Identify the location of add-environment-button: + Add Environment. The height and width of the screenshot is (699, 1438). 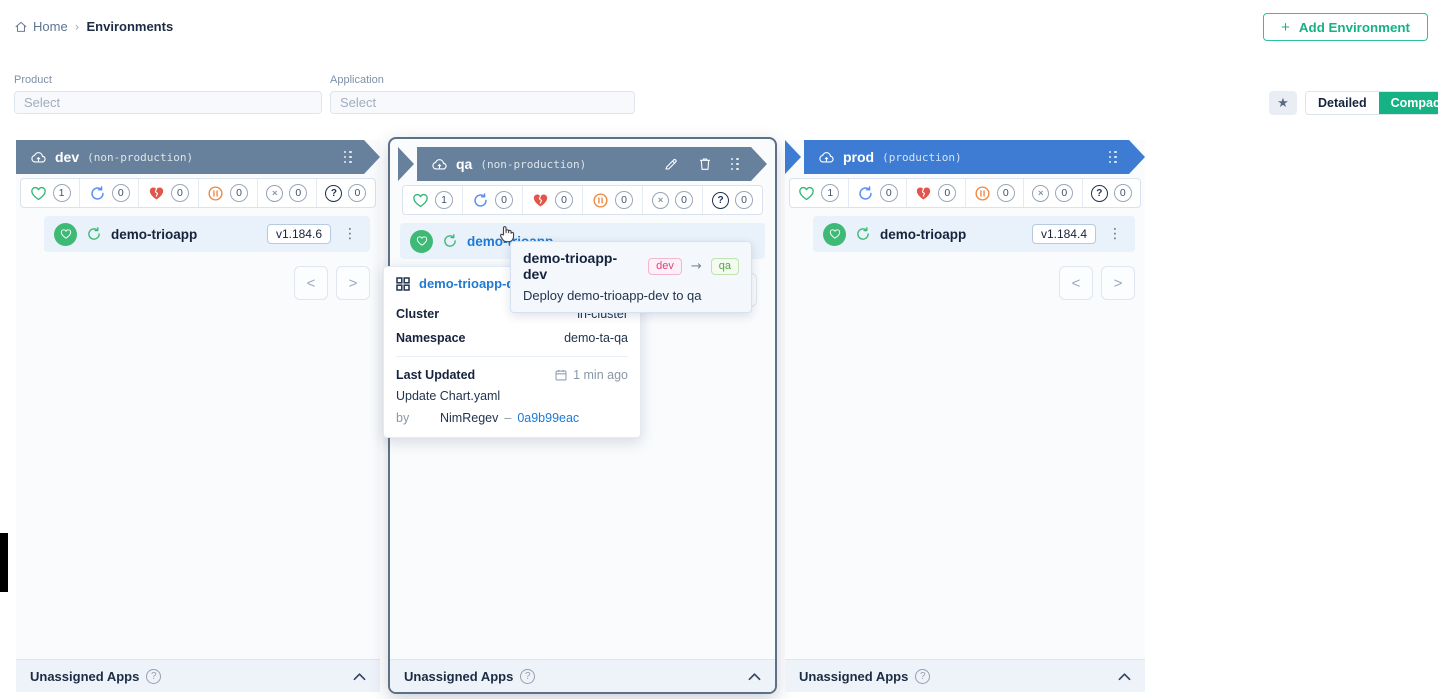
(1345, 27).